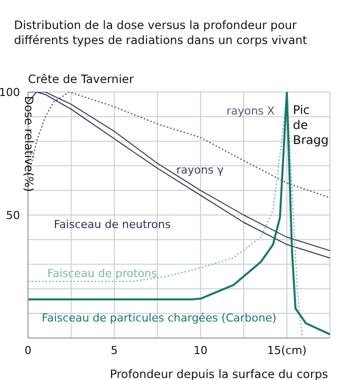 Image resolution: width=341 pixels, height=380 pixels. Describe the element at coordinates (114, 350) in the screenshot. I see `x-tick-label: 5` at that location.